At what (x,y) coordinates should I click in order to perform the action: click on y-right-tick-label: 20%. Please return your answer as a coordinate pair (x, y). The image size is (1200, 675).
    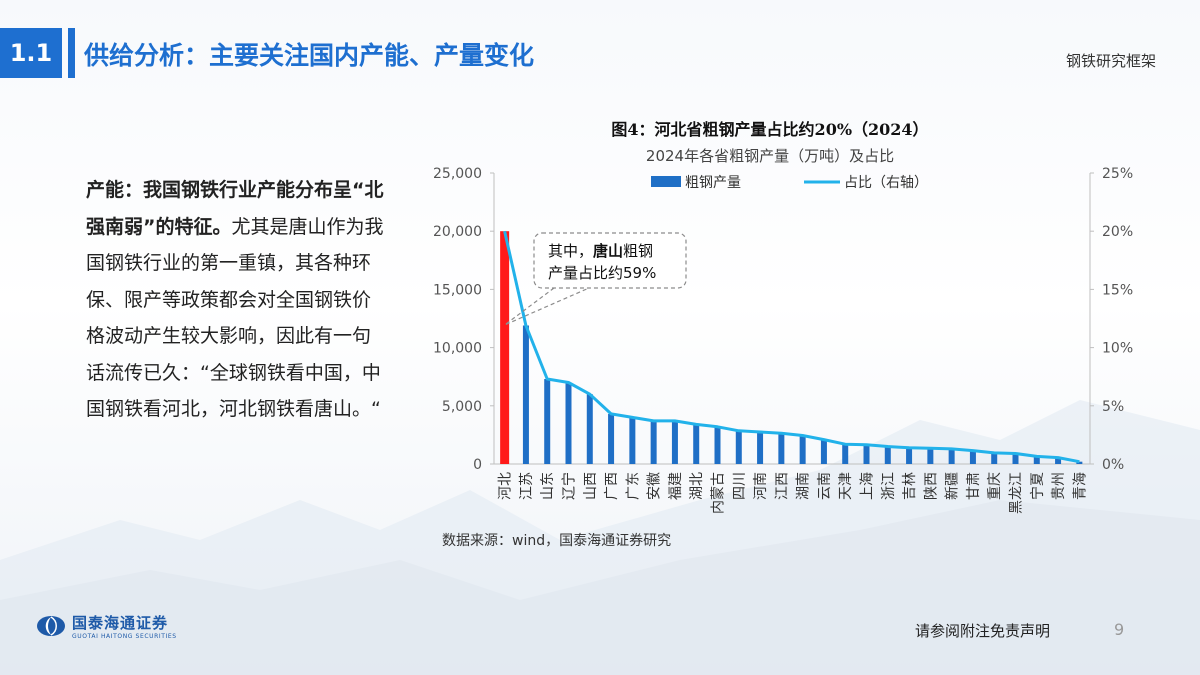
    Looking at the image, I should click on (1117, 232).